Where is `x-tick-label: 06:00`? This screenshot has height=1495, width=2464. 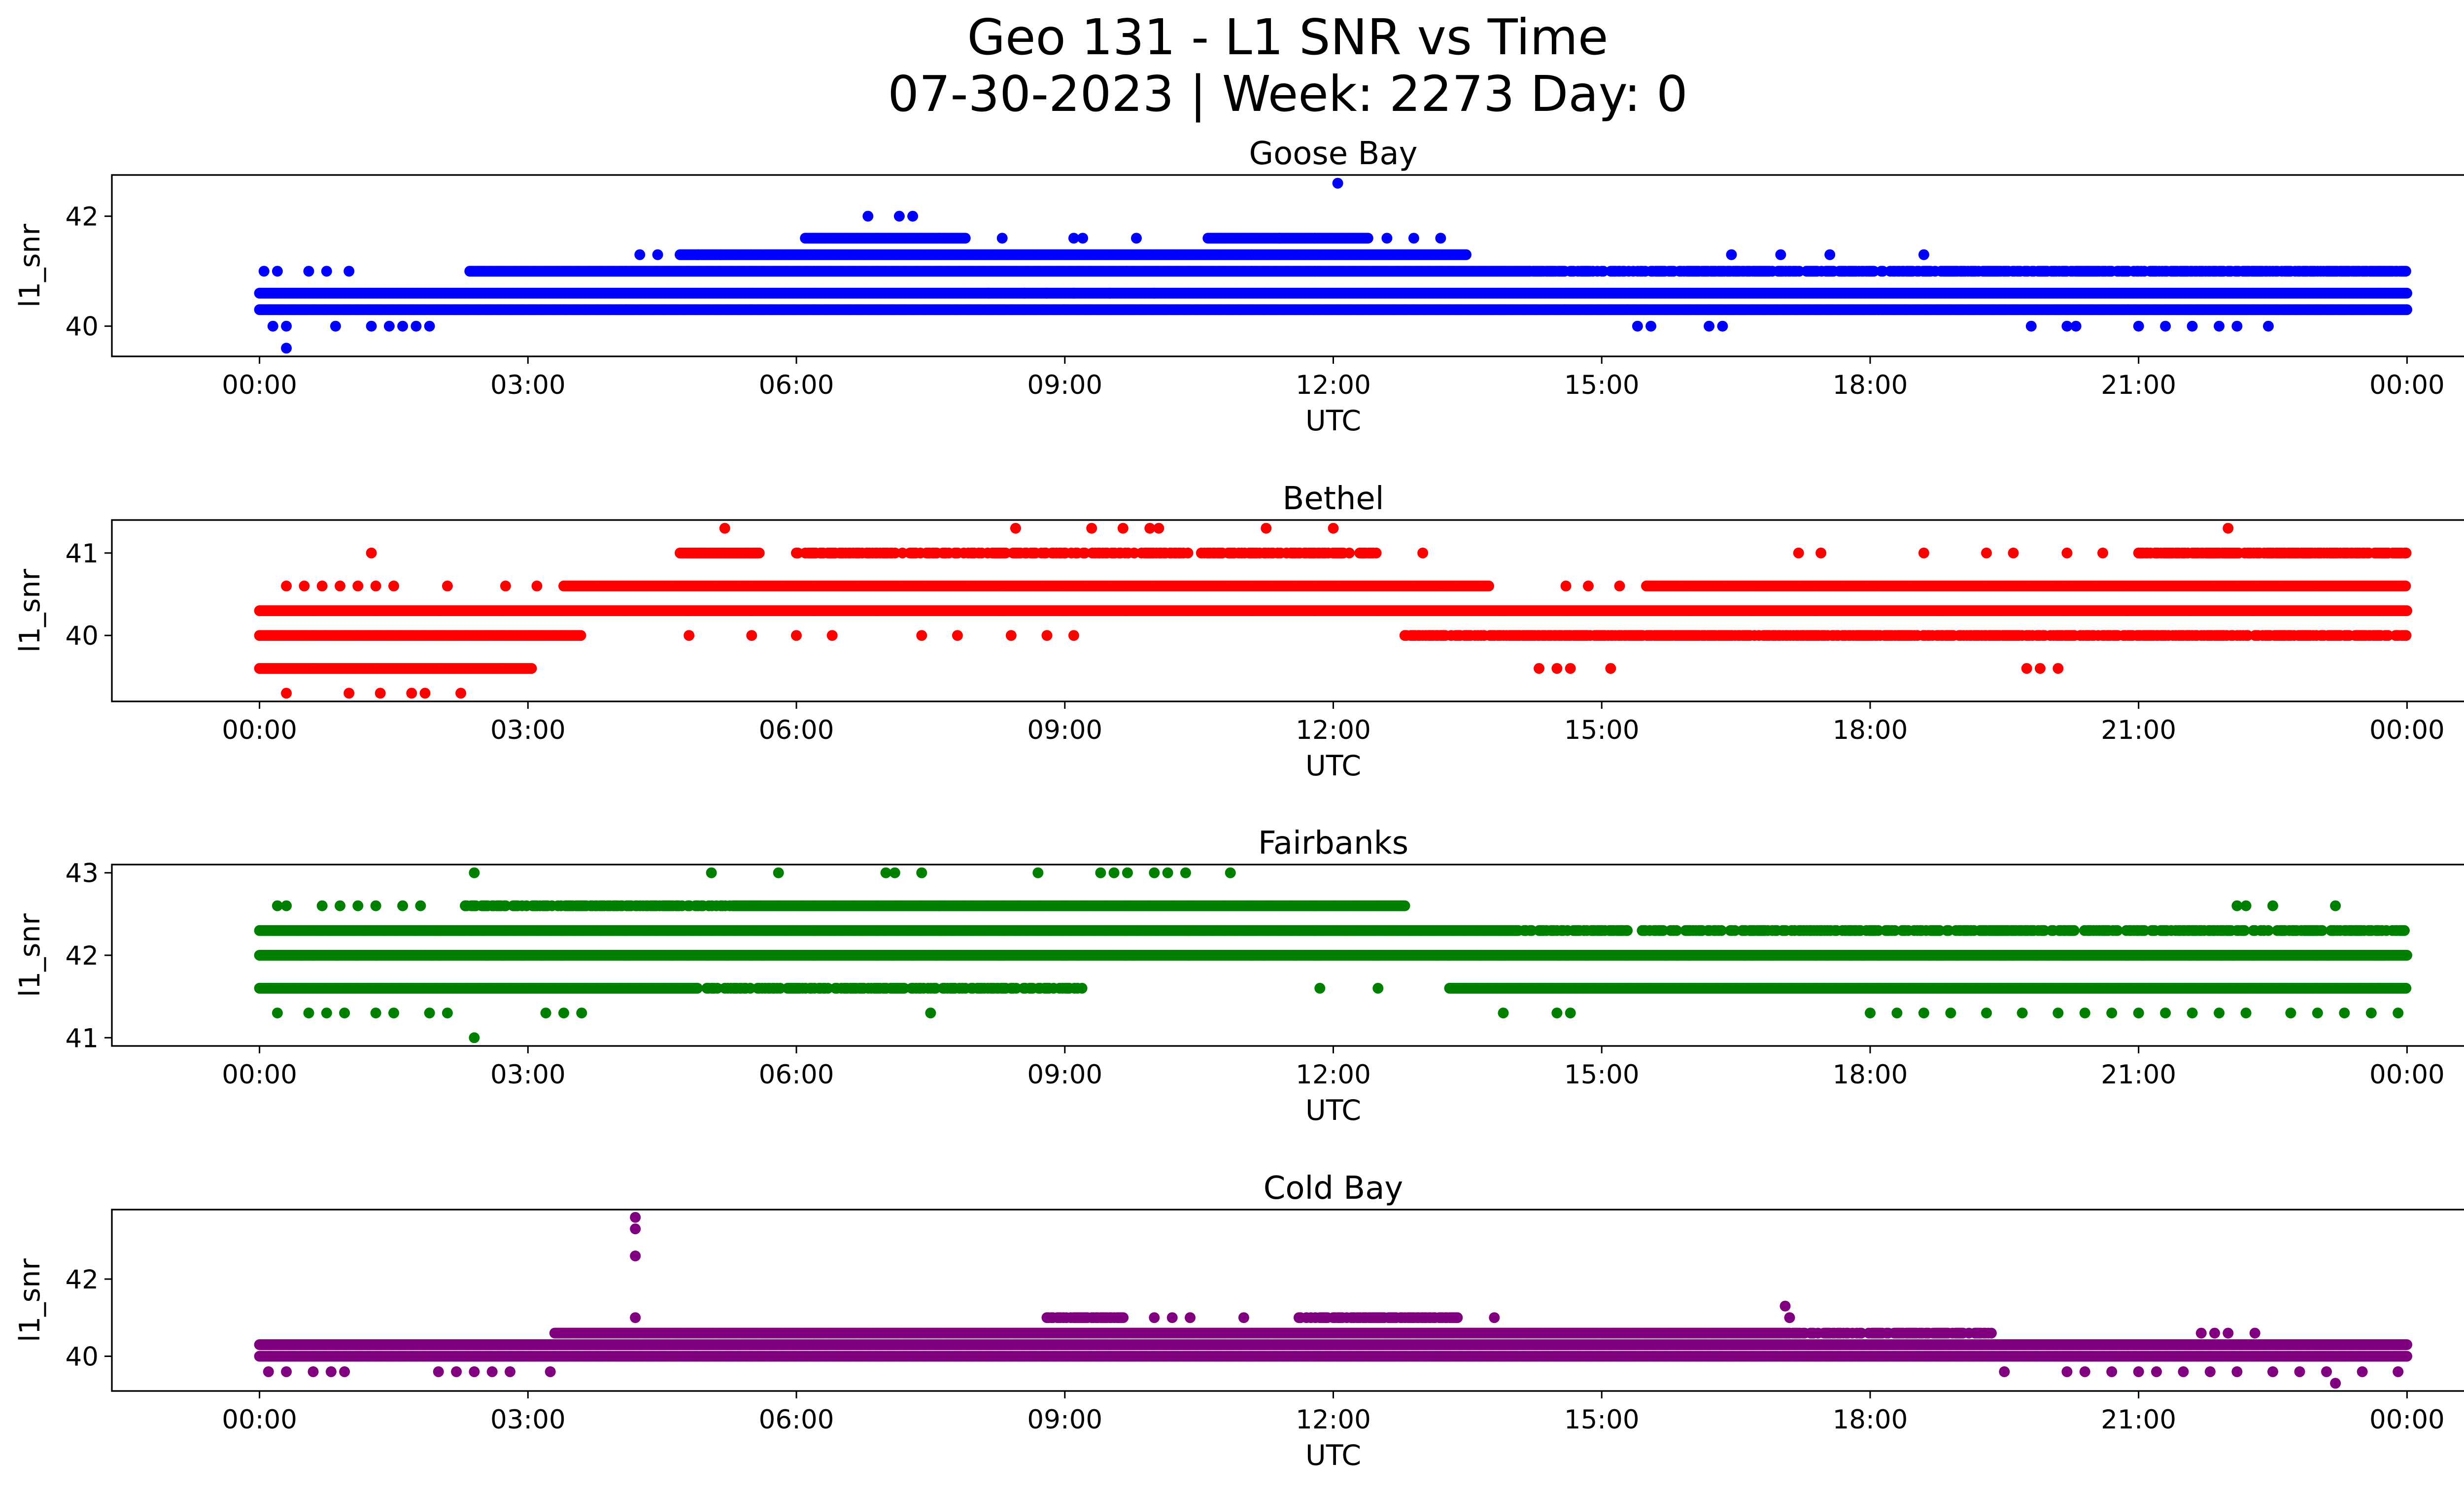
x-tick-label: 06:00 is located at coordinates (796, 385).